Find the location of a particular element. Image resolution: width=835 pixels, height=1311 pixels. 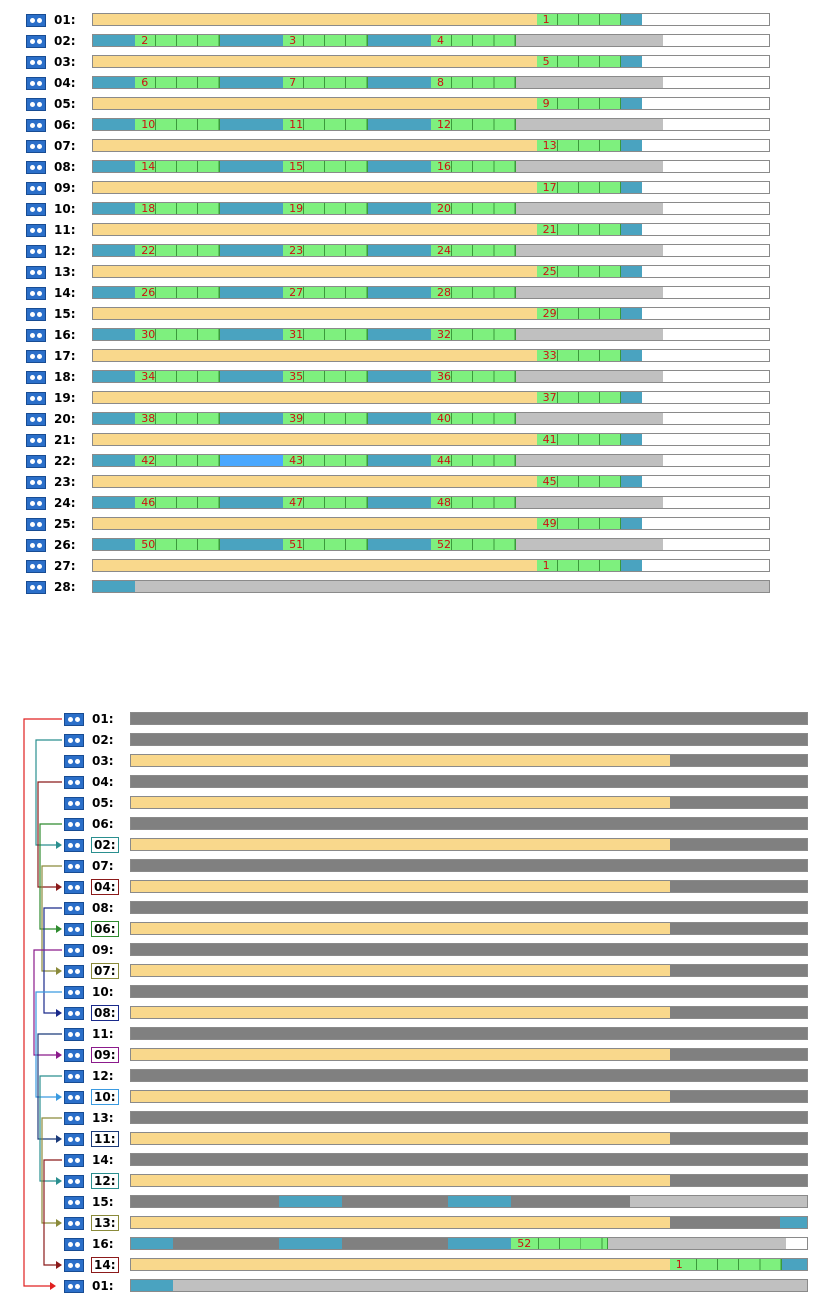

tape-label: 14: is located at coordinates (105, 1265).